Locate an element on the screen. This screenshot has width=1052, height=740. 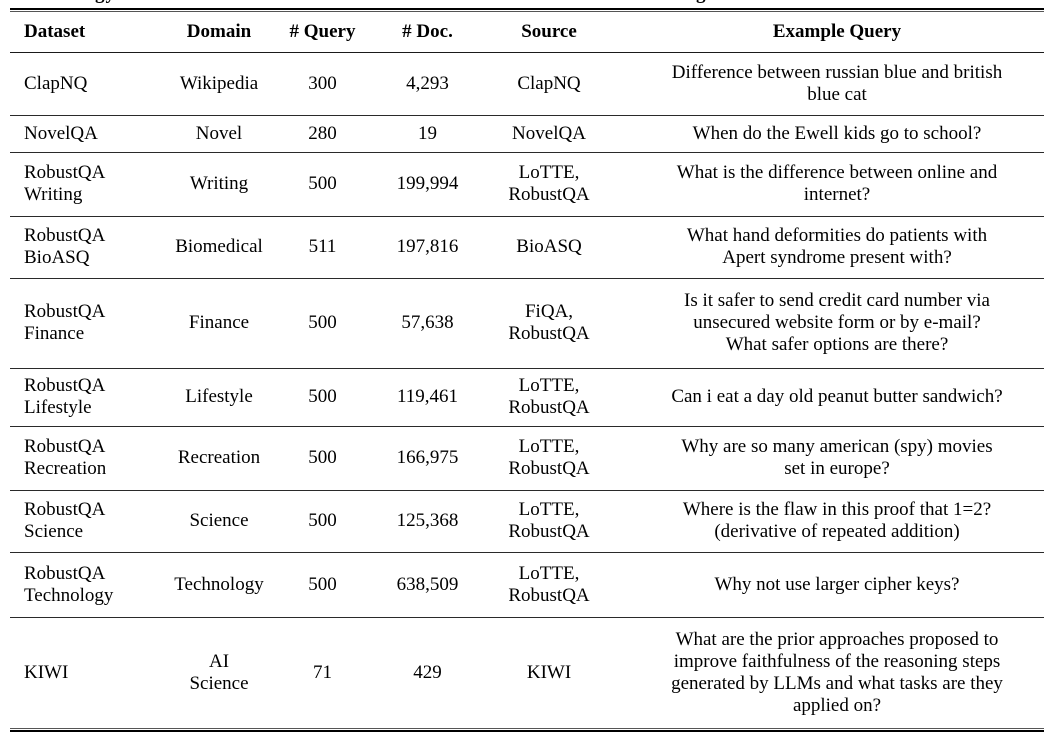
dataset-cell: RobustQA Lifestyle is located at coordinates (84, 397).